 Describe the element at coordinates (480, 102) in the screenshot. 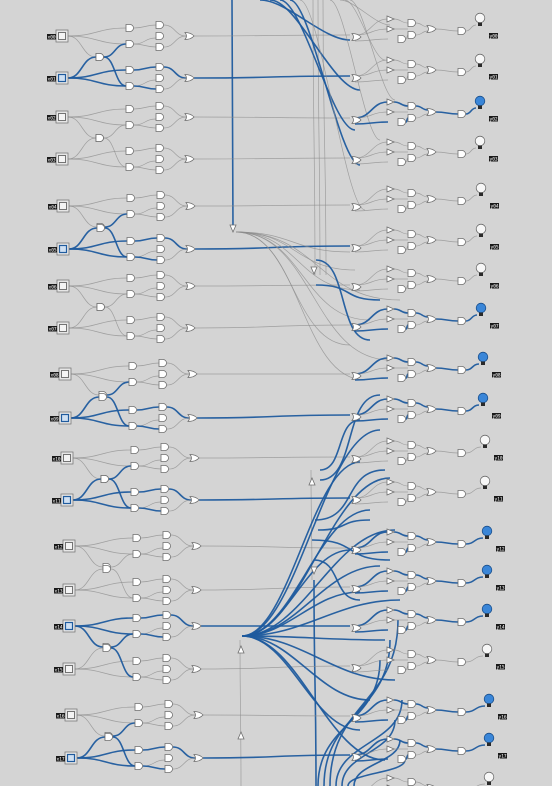

I see `output-bulb-y02` at that location.